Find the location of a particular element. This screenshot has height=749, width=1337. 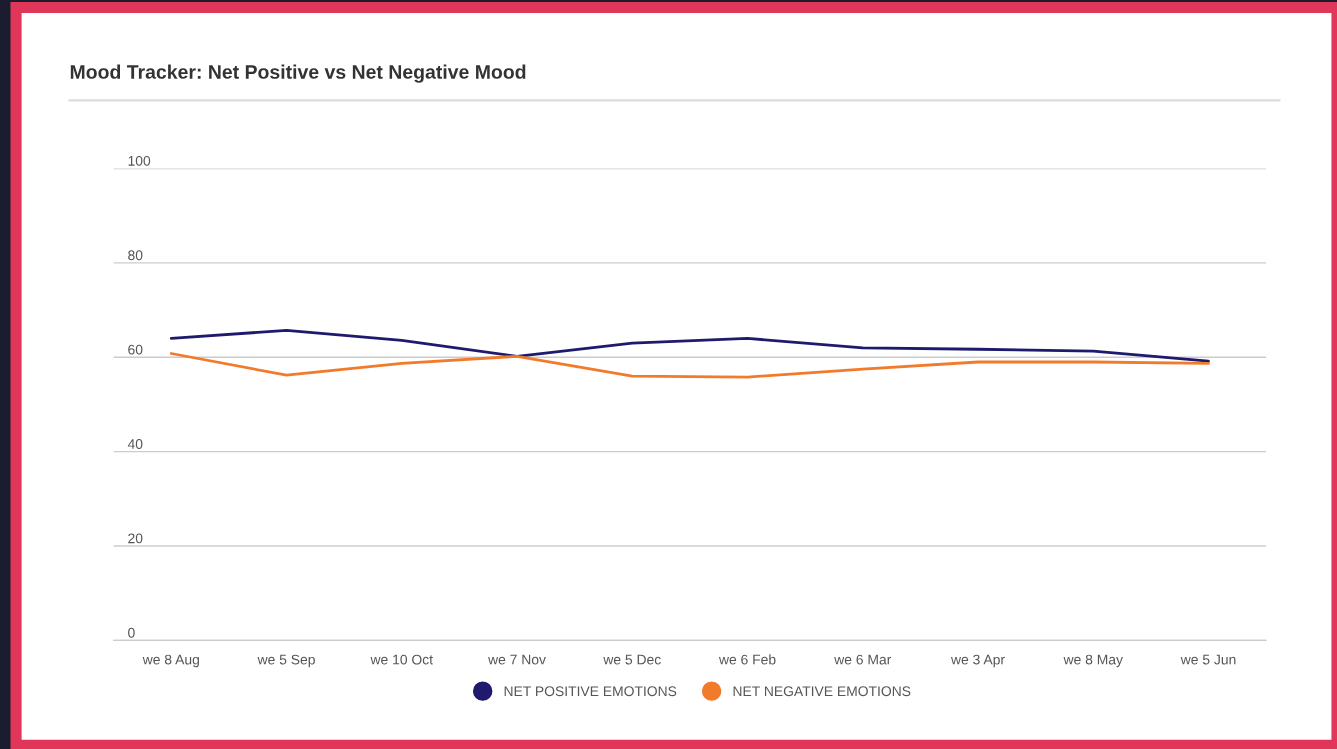

x-tick-label: we 10 Oct is located at coordinates (401, 659).